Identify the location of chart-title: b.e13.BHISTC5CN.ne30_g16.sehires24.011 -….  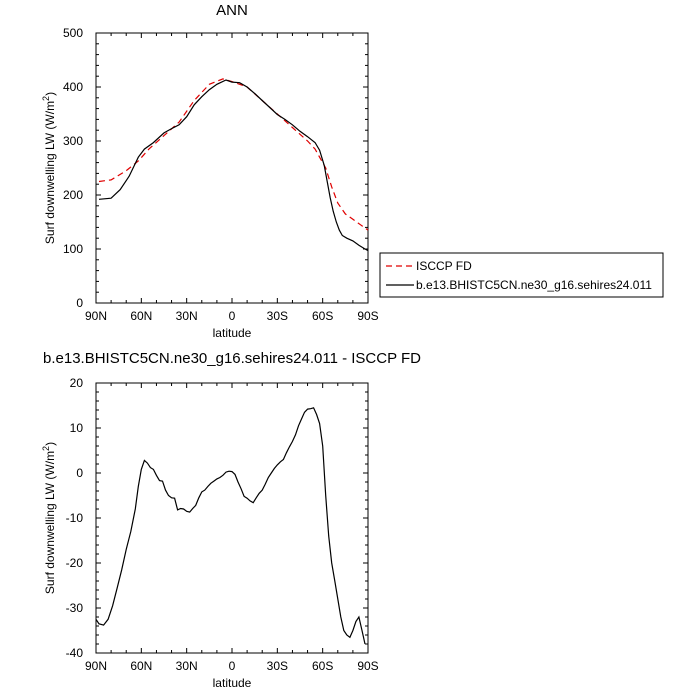
(232, 358).